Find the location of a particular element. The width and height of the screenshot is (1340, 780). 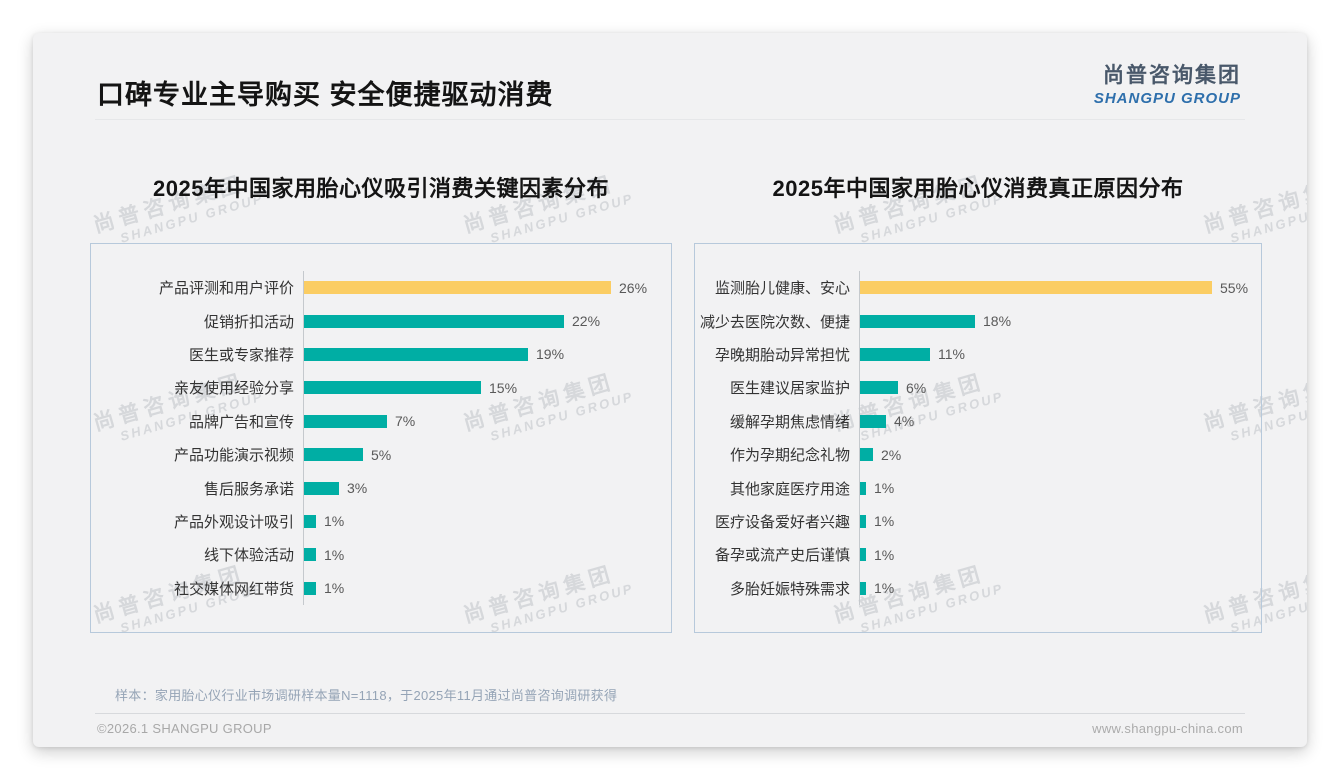

bar-row: 促销折扣活动 22% is located at coordinates (381, 321).